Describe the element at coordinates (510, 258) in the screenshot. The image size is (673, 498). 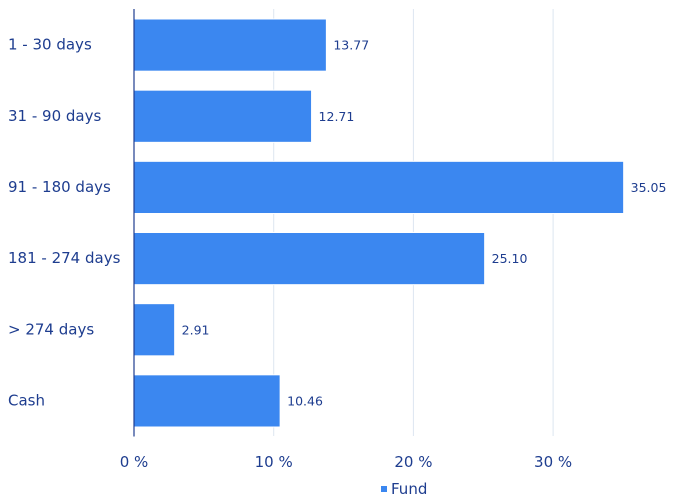
I see `data-label-3: 25.10` at that location.